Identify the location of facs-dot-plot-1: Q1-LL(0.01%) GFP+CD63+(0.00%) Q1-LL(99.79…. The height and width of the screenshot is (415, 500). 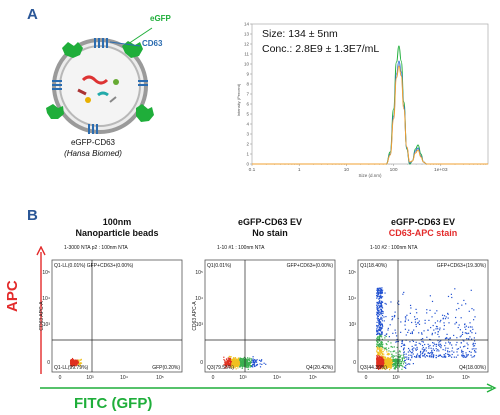
(111, 320).